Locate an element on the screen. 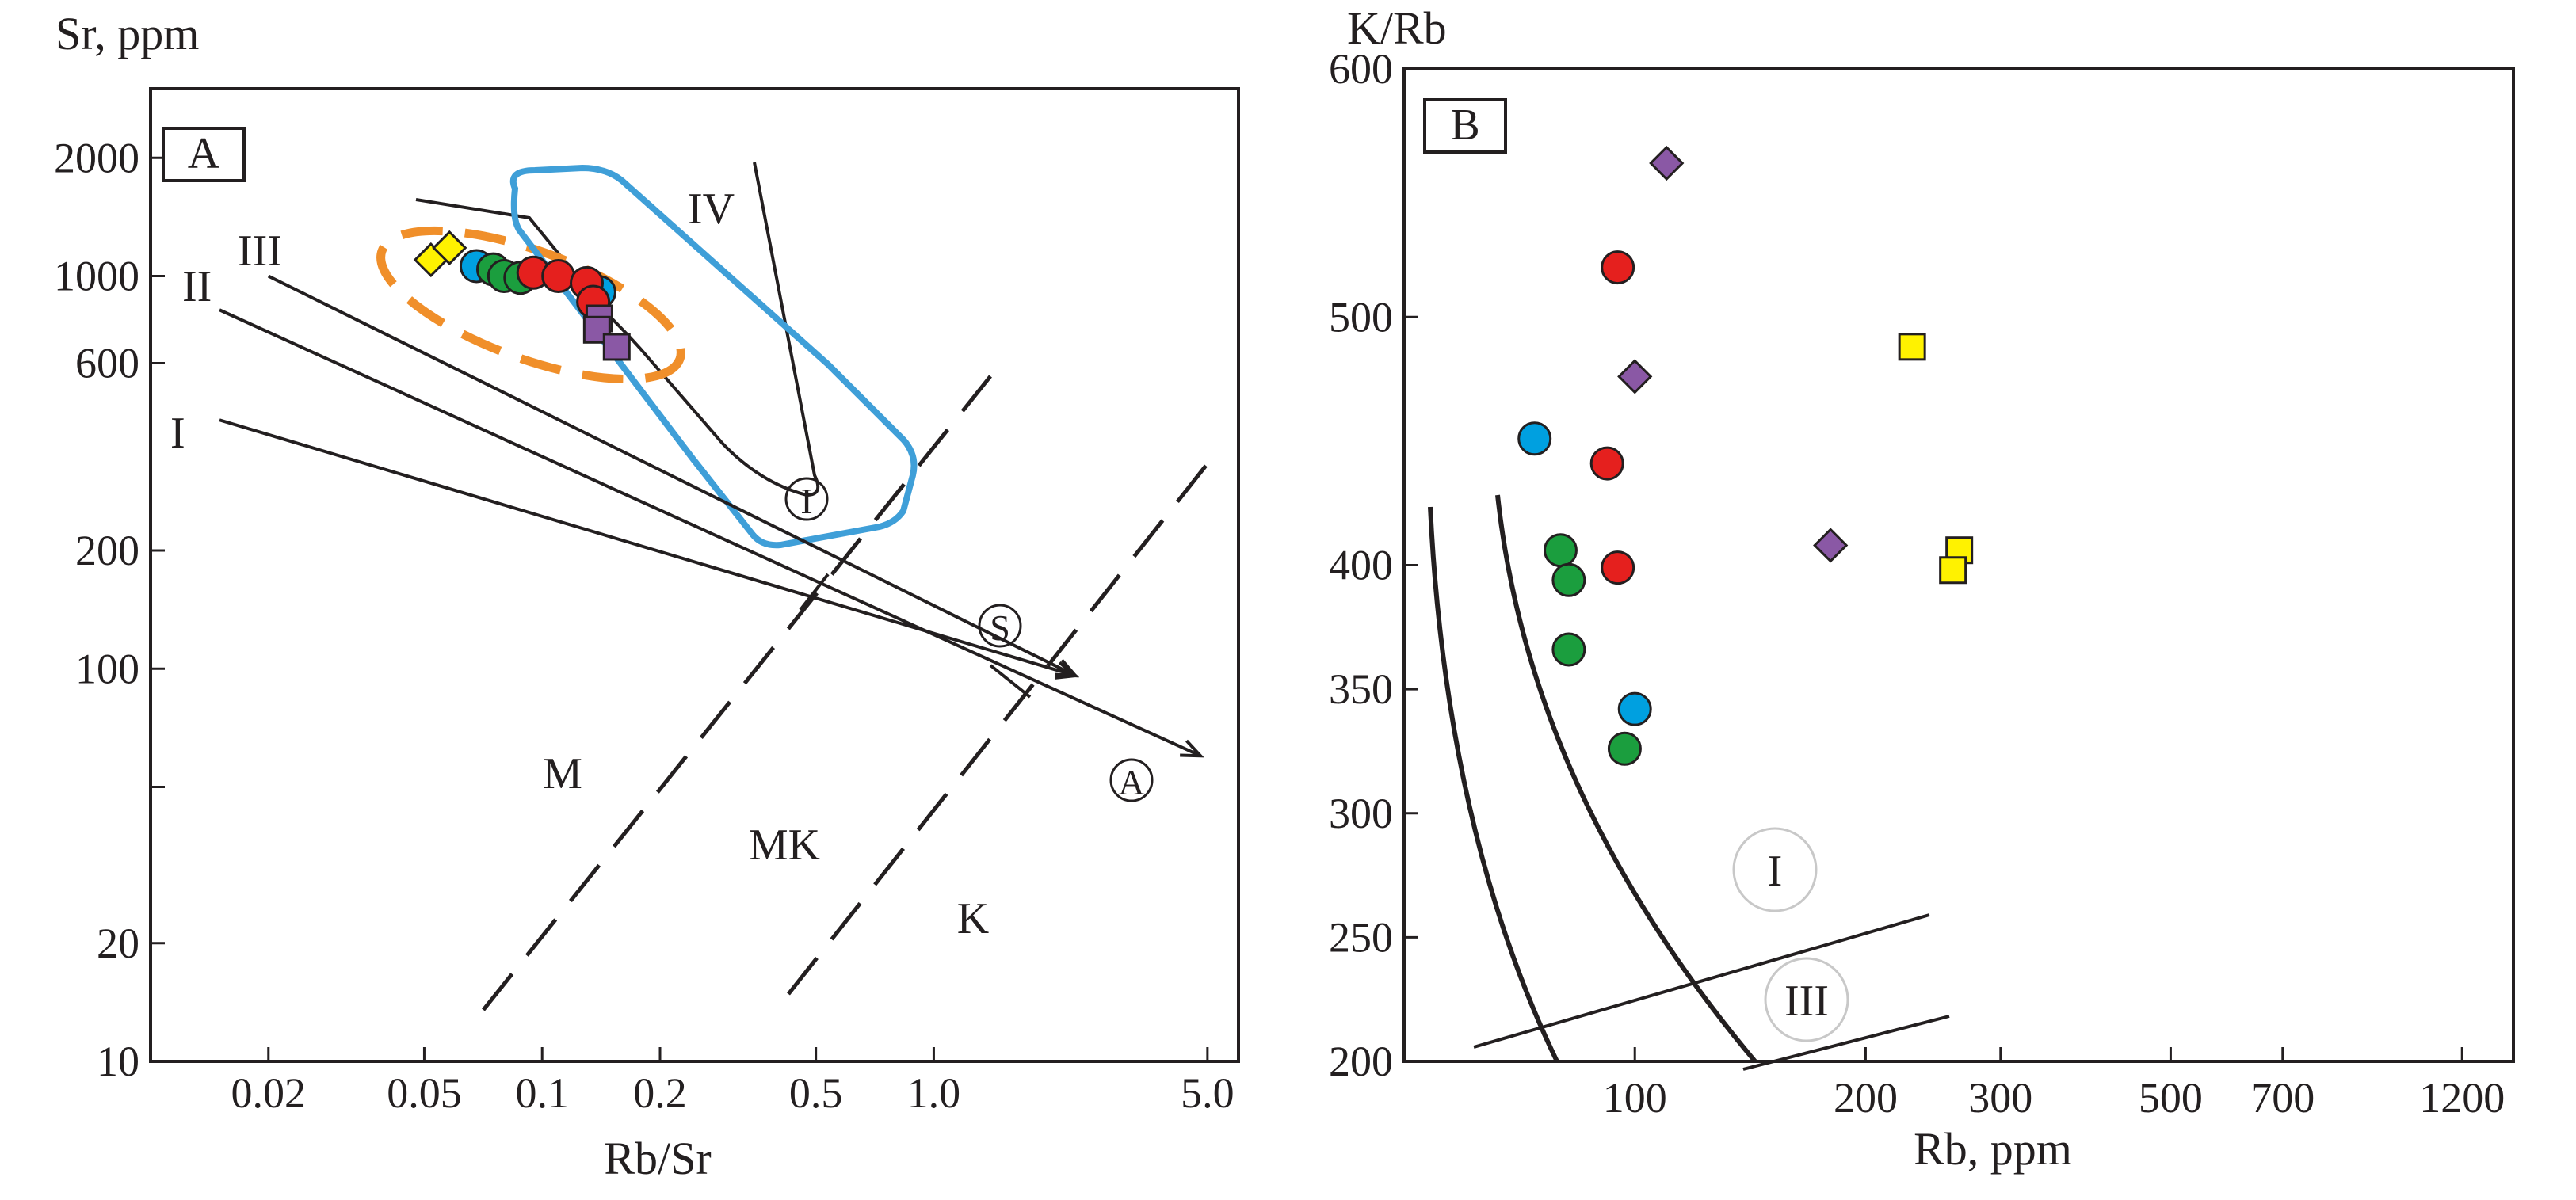 The image size is (2576, 1200). panel-b-tag-box is located at coordinates (1465, 126).